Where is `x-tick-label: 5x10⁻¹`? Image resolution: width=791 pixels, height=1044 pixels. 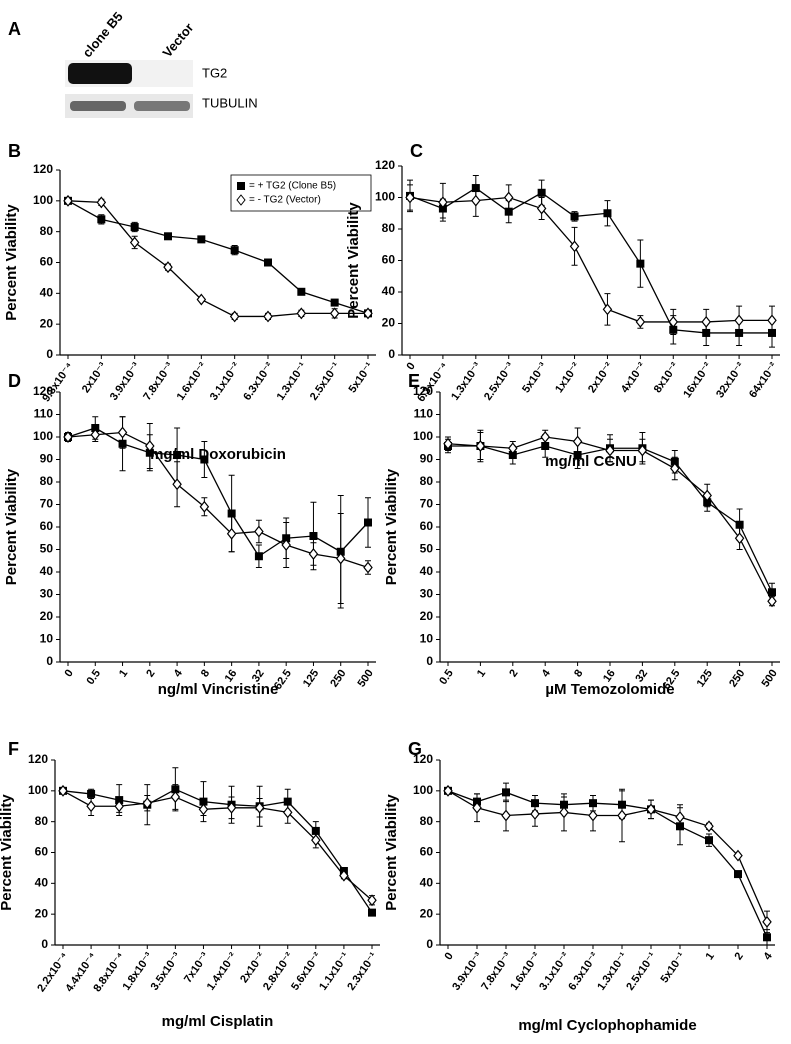
x-tick-label: 5x10⁻¹ is located at coordinates (361, 377).